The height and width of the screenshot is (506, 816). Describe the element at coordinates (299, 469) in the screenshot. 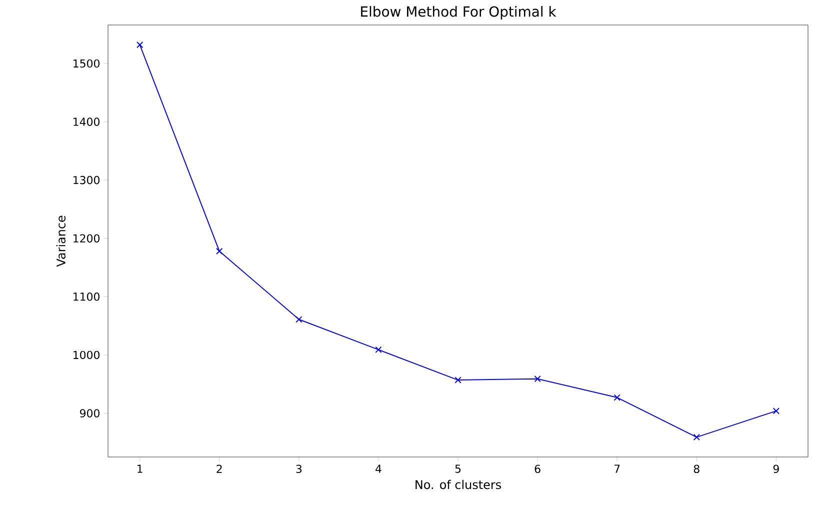

I see `x-tick-label: 3` at that location.